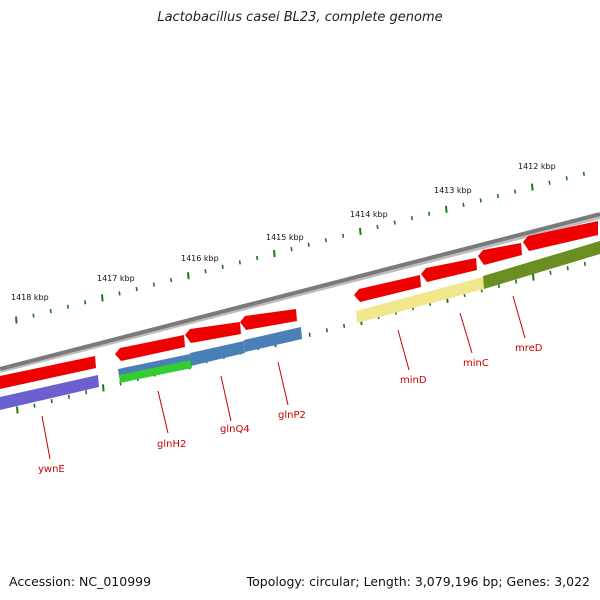 Image resolution: width=600 pixels, height=600 pixels. I want to click on kbp-label-1412: 1412 kbp, so click(537, 166).